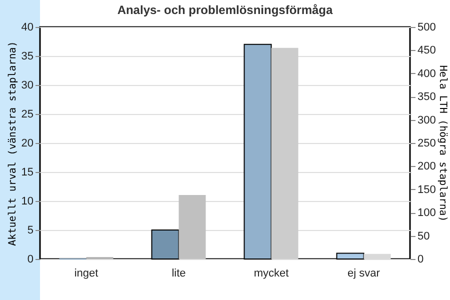  What do you see at coordinates (27, 86) in the screenshot?
I see `y-tick-label: 30` at bounding box center [27, 86].